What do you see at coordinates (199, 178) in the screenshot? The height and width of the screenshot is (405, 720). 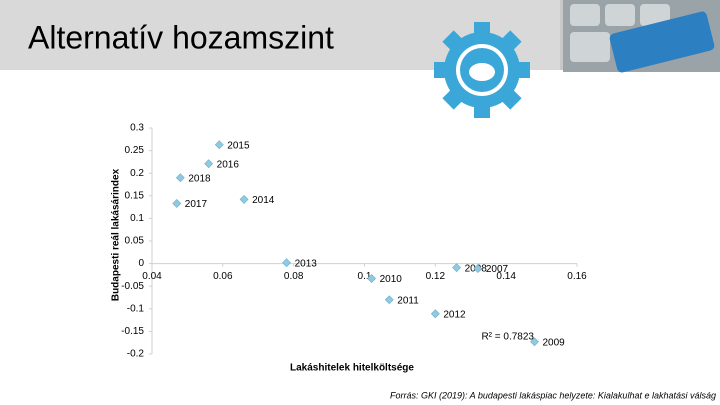 I see `point-label: 2018` at bounding box center [199, 178].